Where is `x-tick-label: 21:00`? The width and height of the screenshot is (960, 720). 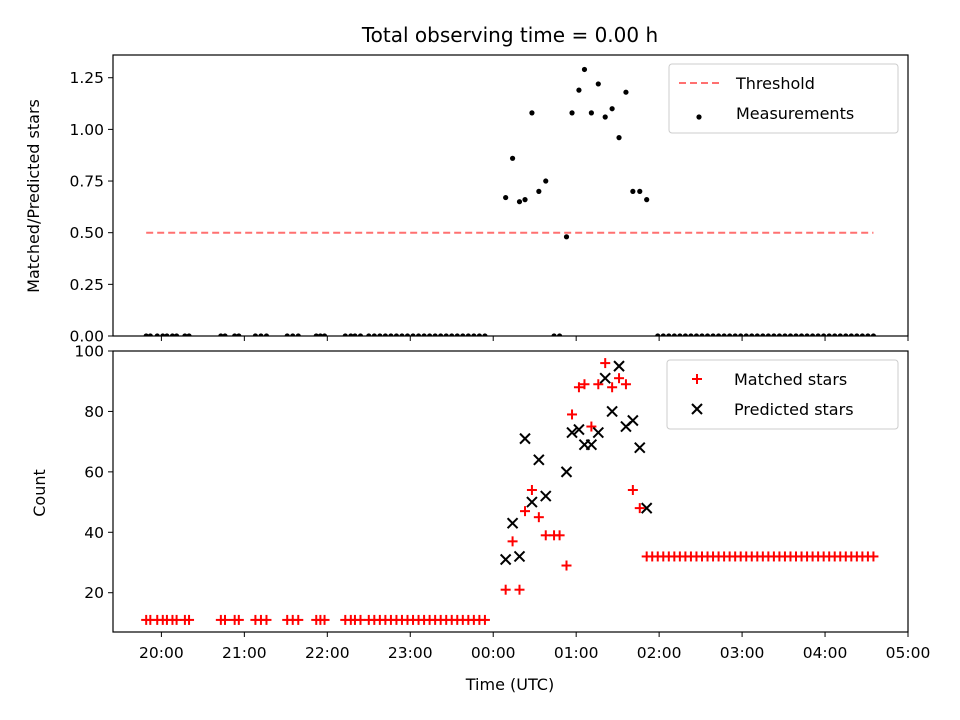
x-tick-label: 21:00 is located at coordinates (244, 653).